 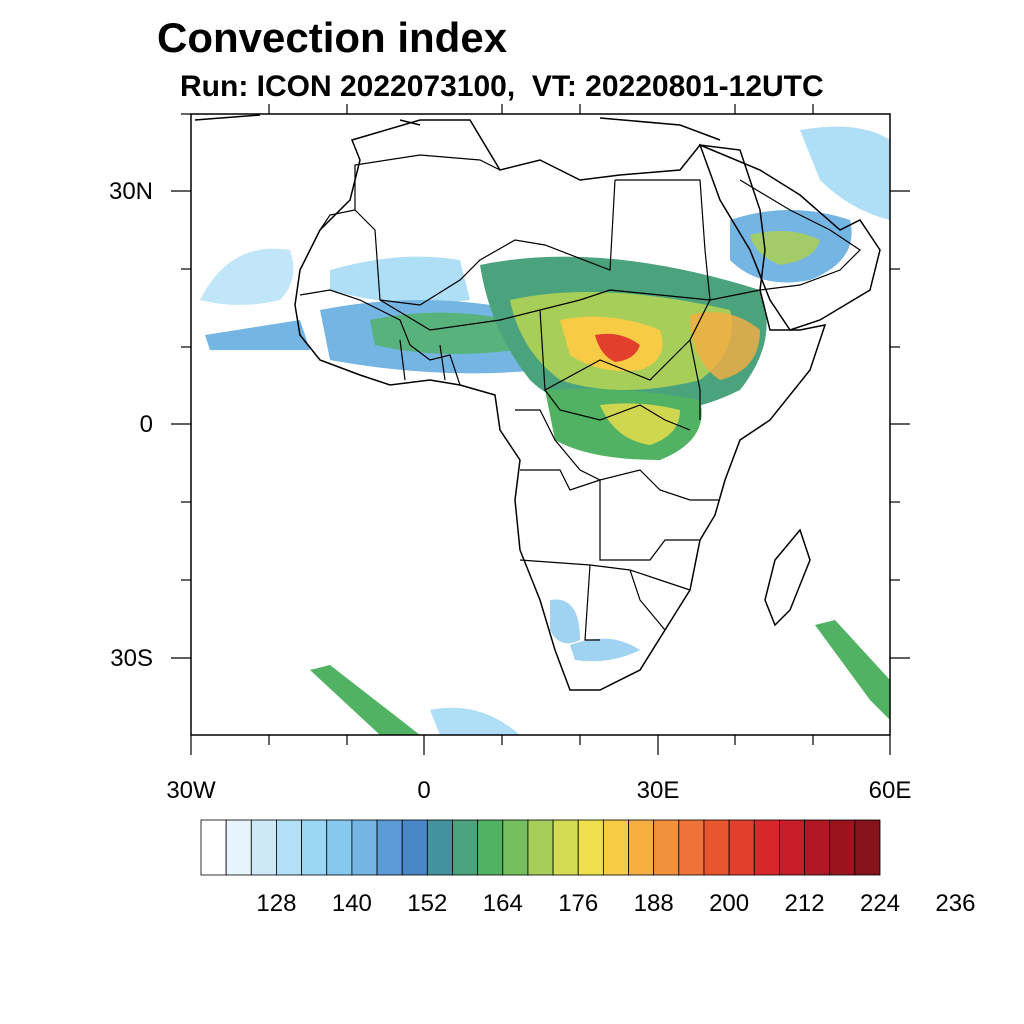 What do you see at coordinates (605, 650) in the screenshot?
I see `field-southafrica` at bounding box center [605, 650].